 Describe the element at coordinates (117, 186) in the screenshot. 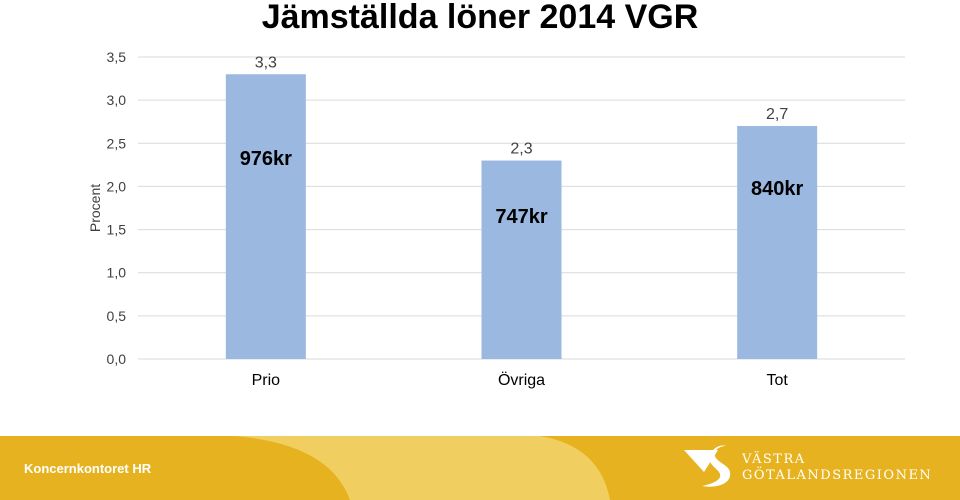

I see `y-tick-label: 2,0` at that location.